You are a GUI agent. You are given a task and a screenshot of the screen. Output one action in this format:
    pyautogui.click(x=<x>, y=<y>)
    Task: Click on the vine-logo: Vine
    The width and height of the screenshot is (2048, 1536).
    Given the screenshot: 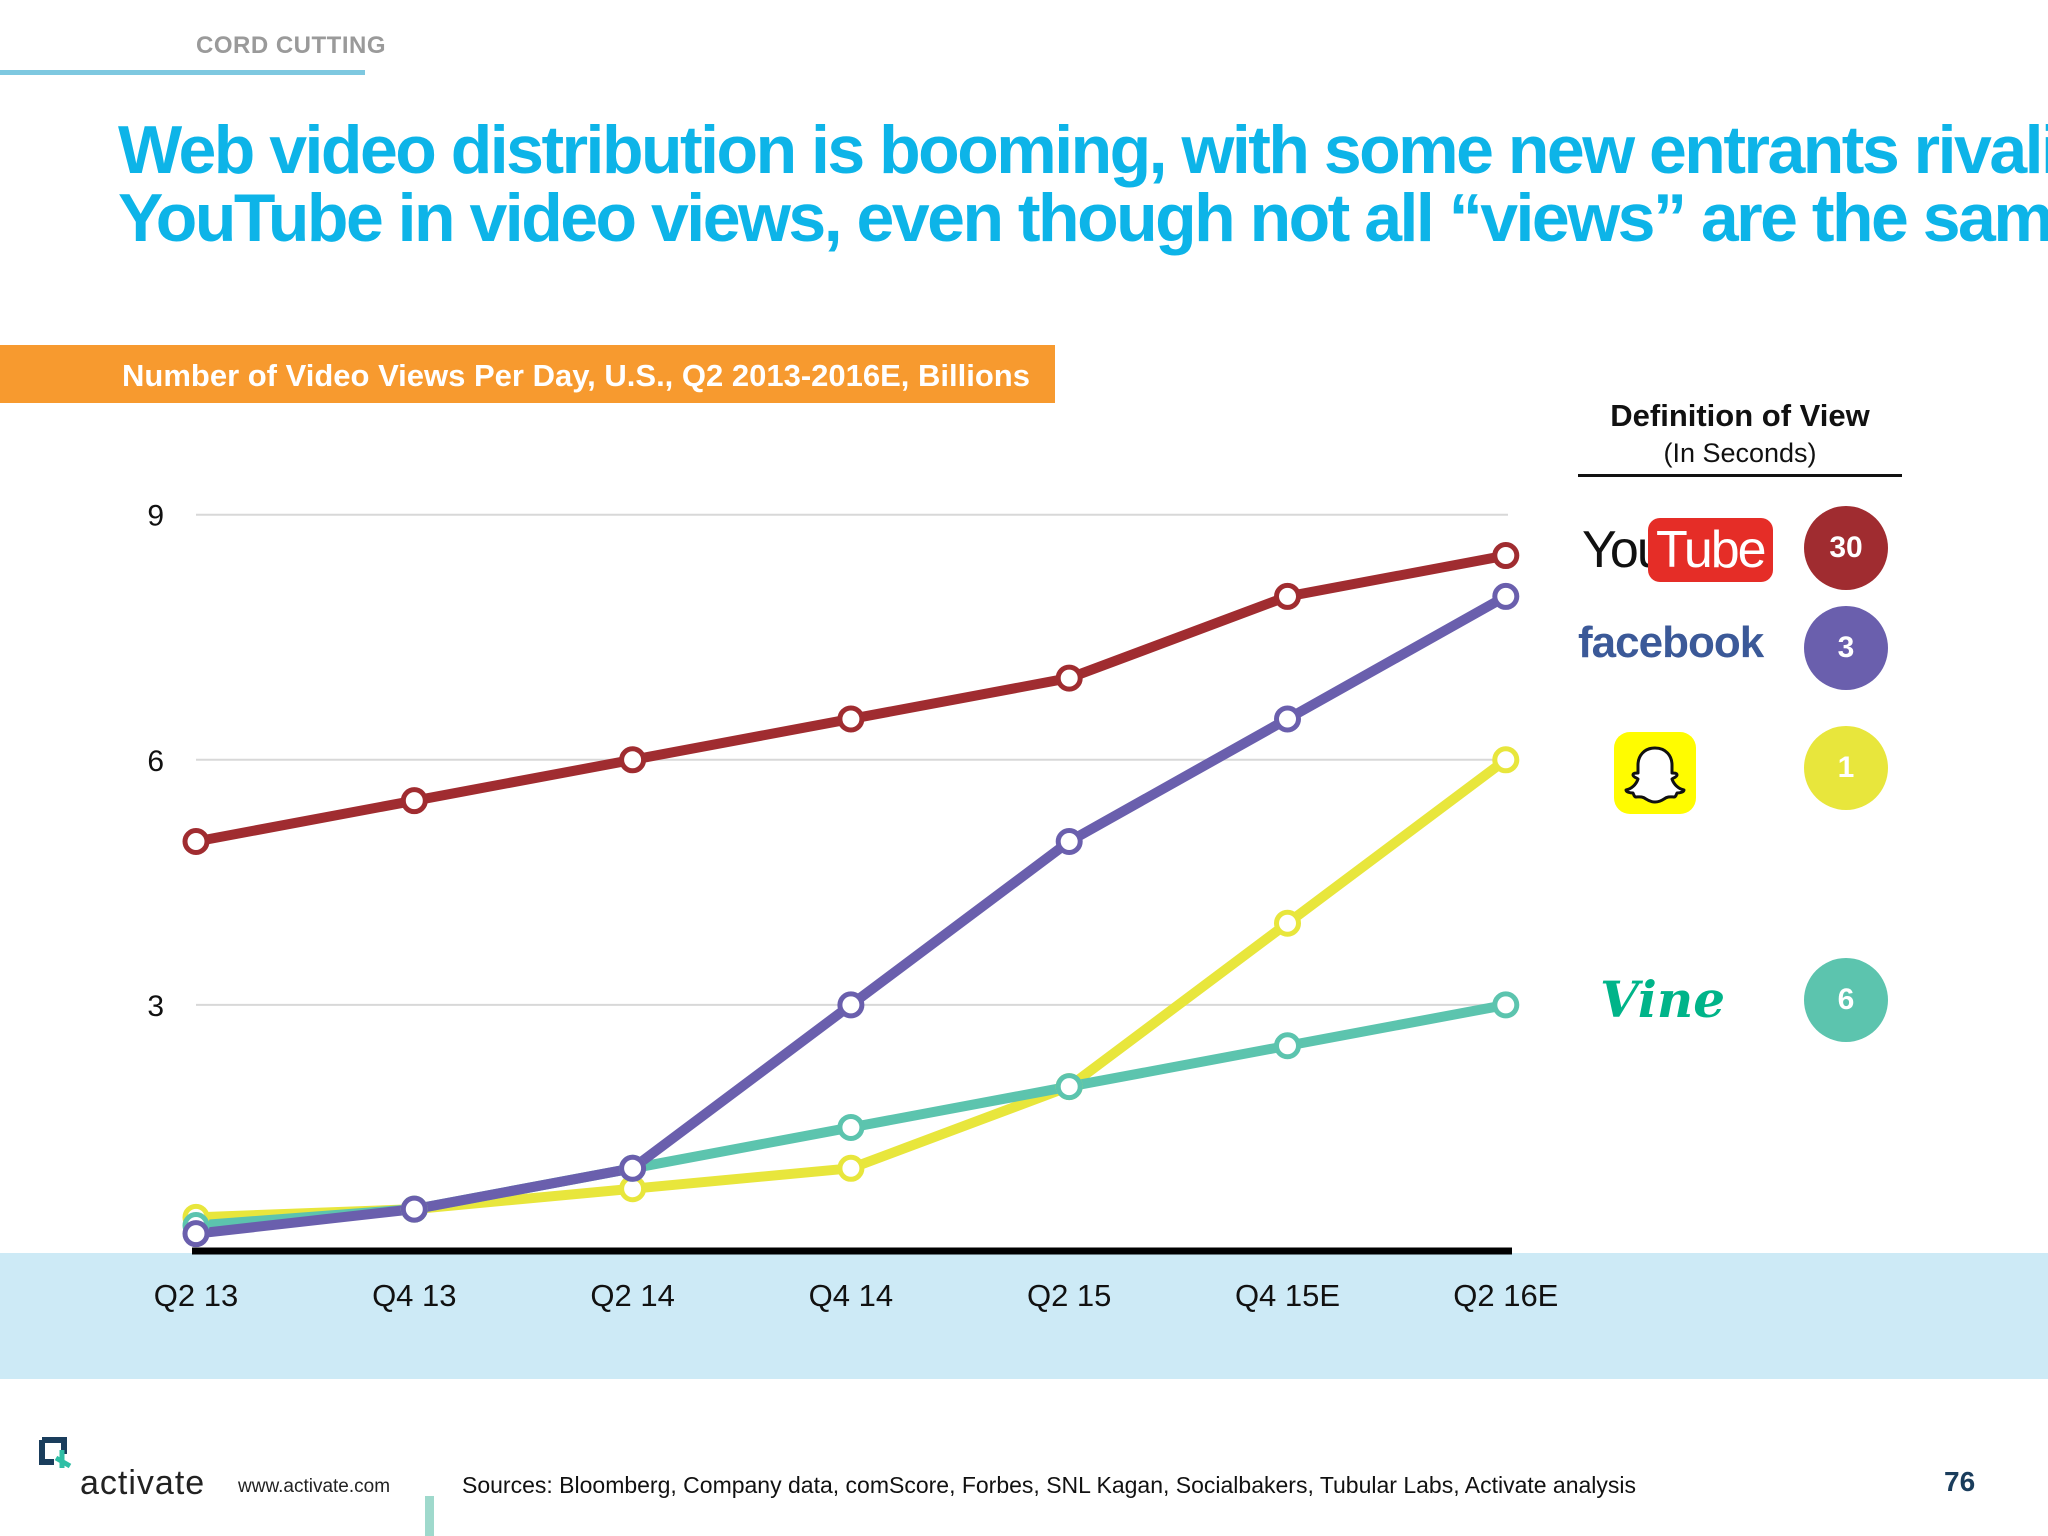 What is the action you would take?
    pyautogui.click(x=1663, y=999)
    